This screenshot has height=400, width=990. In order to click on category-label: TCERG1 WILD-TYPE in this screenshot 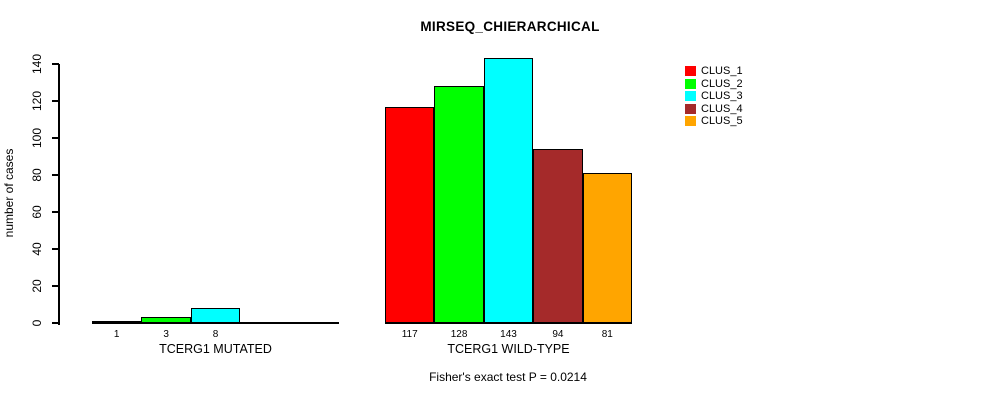, I will do `click(508, 349)`.